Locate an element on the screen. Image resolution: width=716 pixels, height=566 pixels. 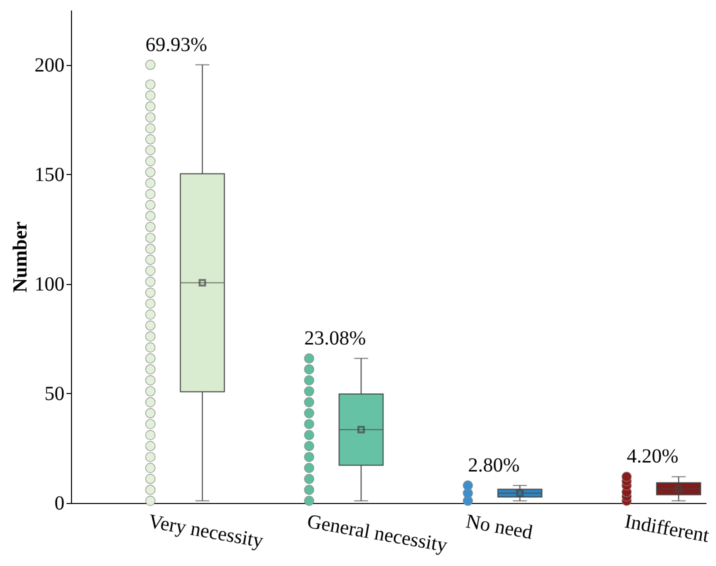
x-tick-label: Very necessity is located at coordinates (205, 531).